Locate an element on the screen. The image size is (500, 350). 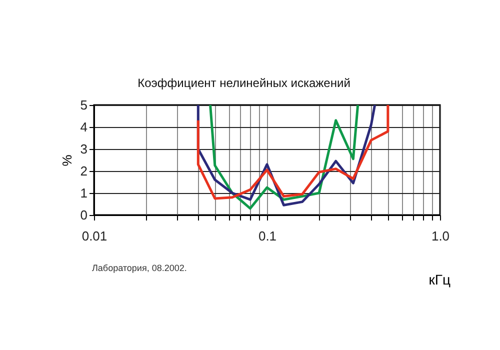
x-tick-label: 0.1 is located at coordinates (267, 236).